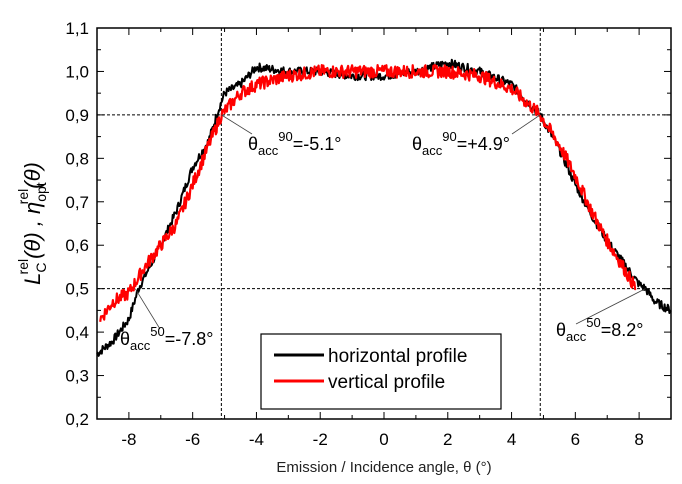 The image size is (682, 484). I want to click on x-tick-label: -2, so click(320, 439).